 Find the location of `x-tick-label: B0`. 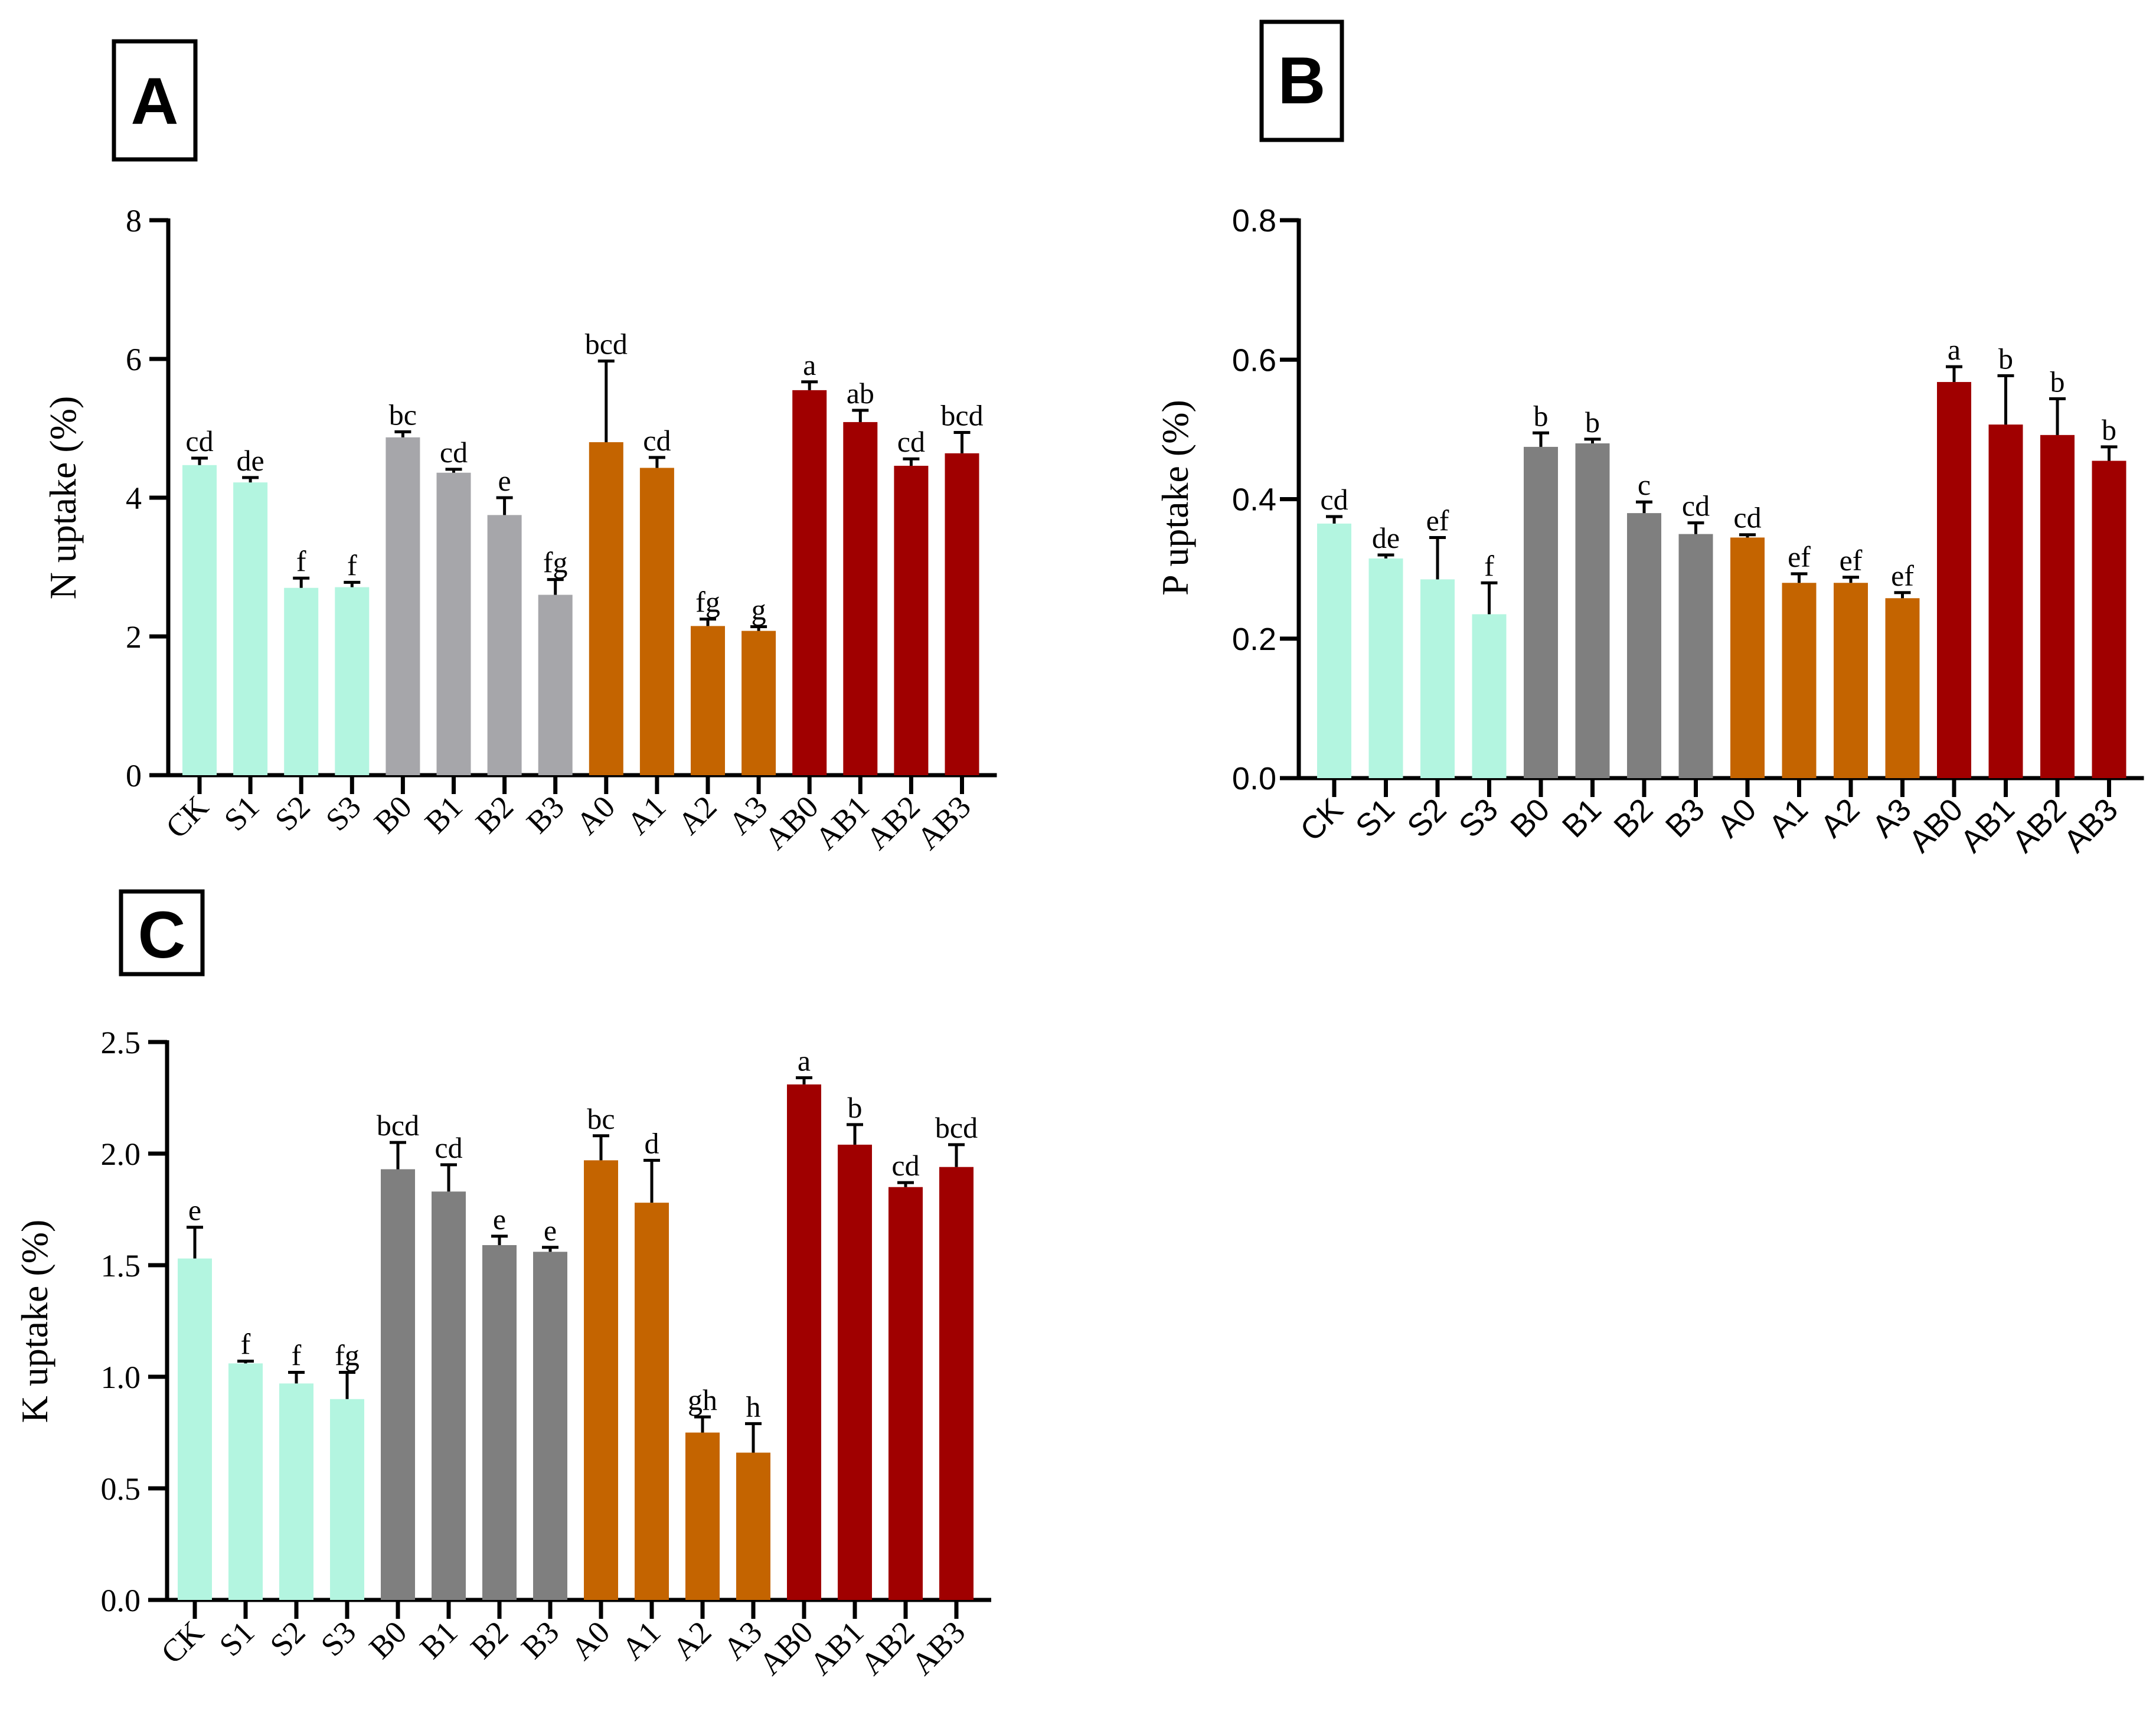

x-tick-label: B0 is located at coordinates (387, 1639).